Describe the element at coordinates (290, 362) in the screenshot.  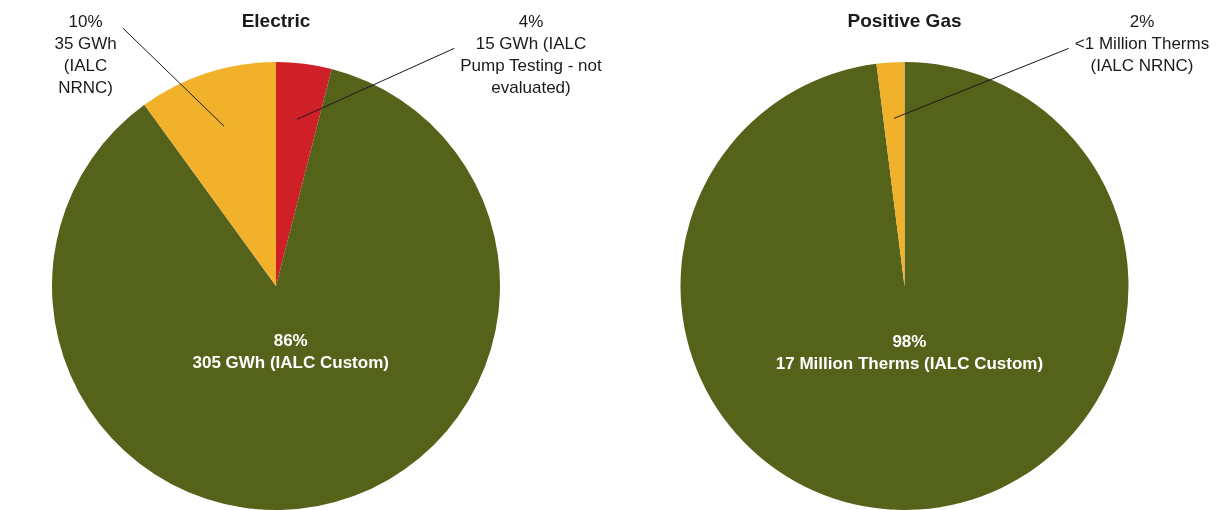
I see `slice-label: 305 GWh (IALC Custom)` at that location.